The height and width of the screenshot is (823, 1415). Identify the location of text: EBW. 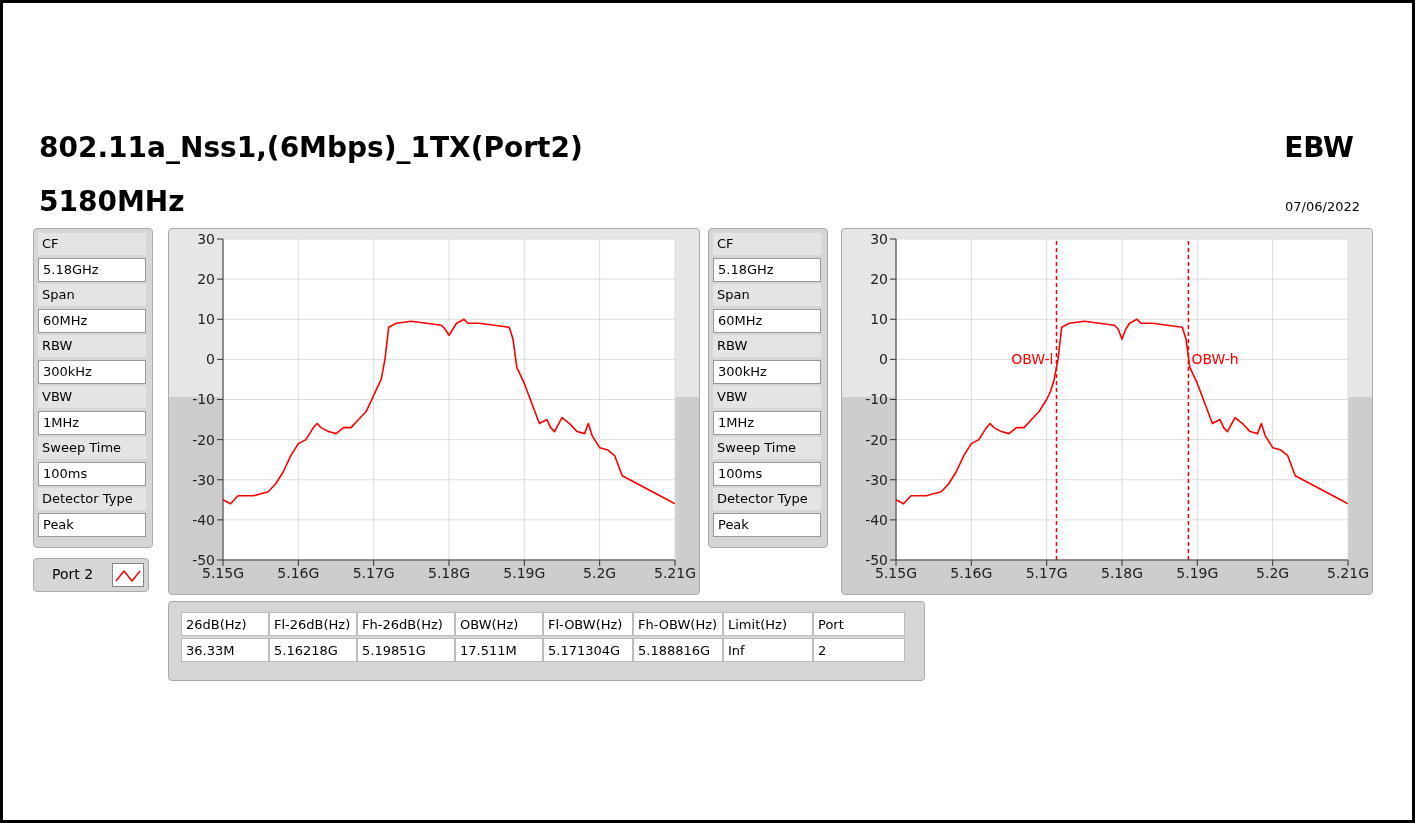
(1319, 147).